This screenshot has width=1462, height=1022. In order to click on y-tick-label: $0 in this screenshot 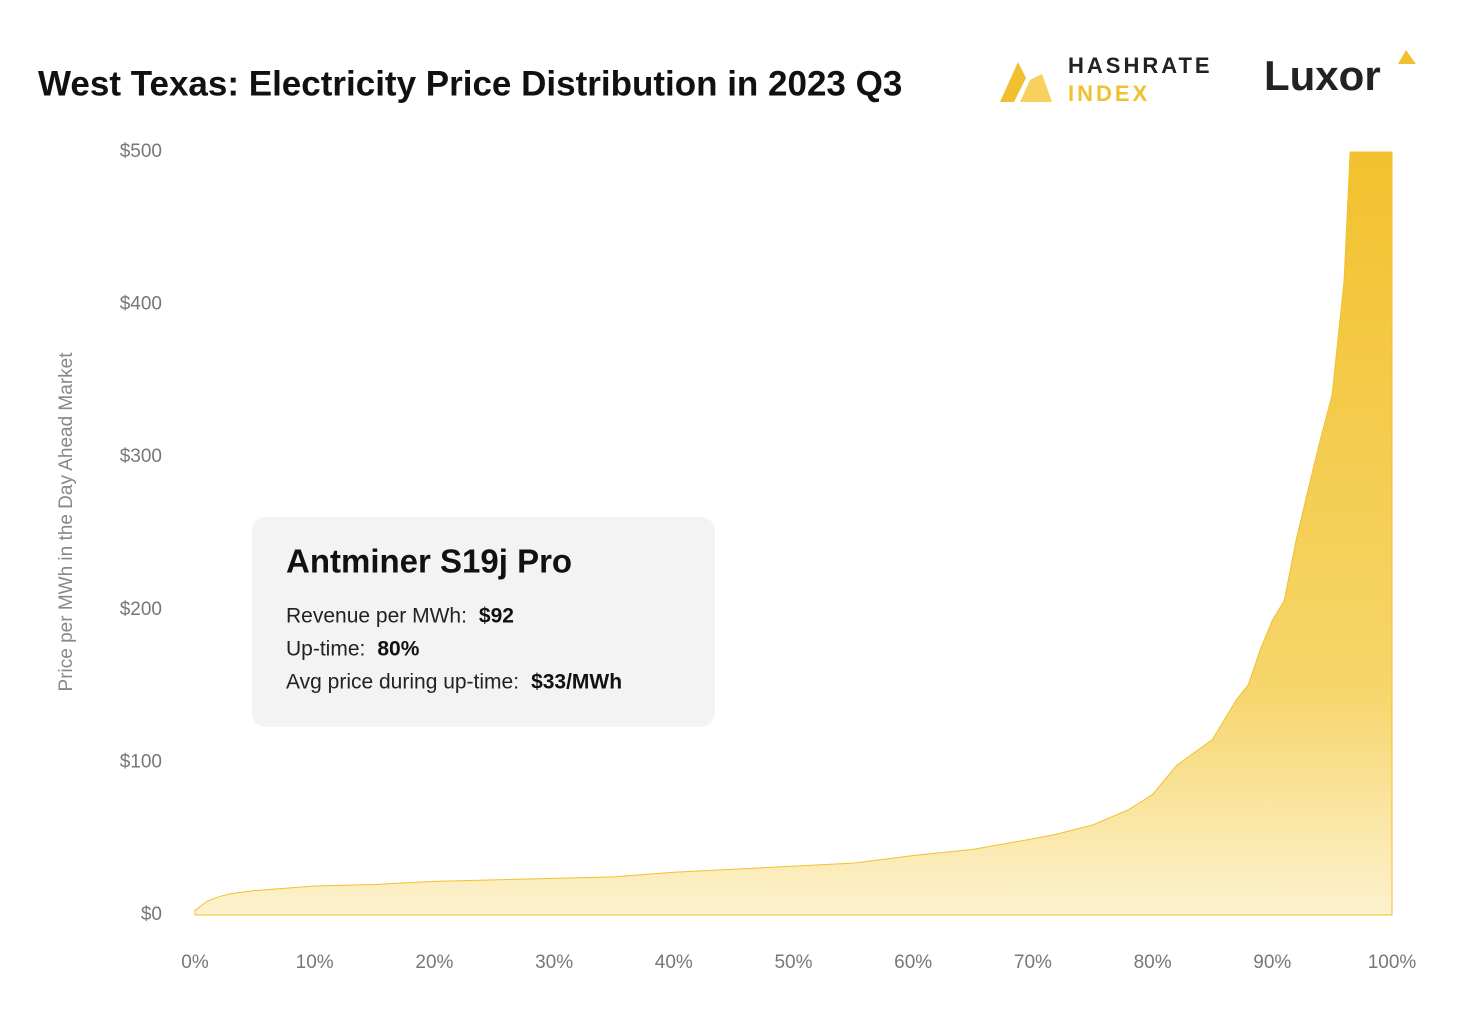, I will do `click(151, 914)`.